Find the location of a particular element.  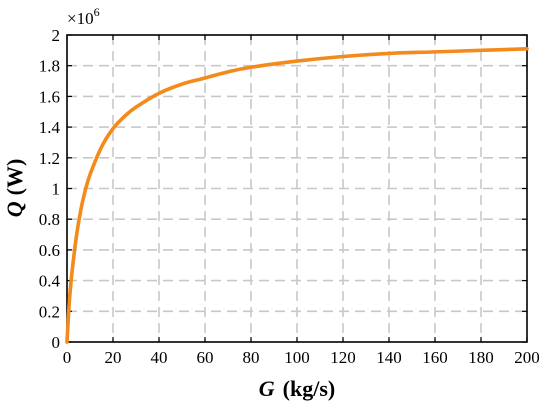

y-tick-label: 2 is located at coordinates (56, 35).